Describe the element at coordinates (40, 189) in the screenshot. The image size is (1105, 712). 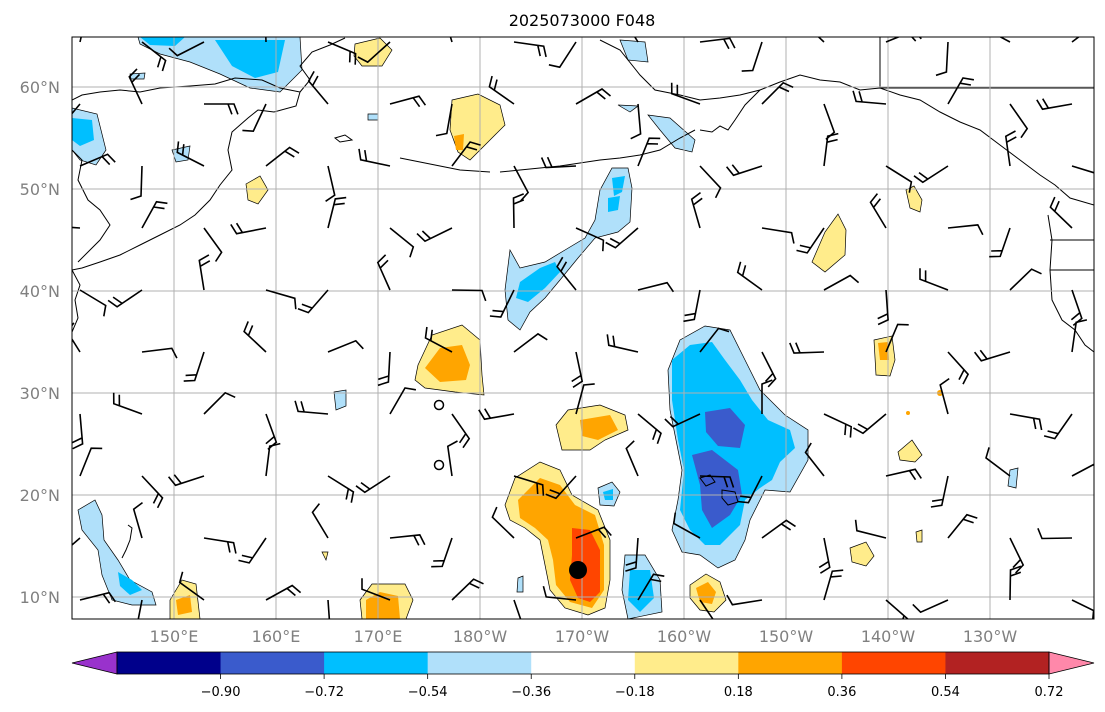
I see `lat-label: 50°N` at that location.